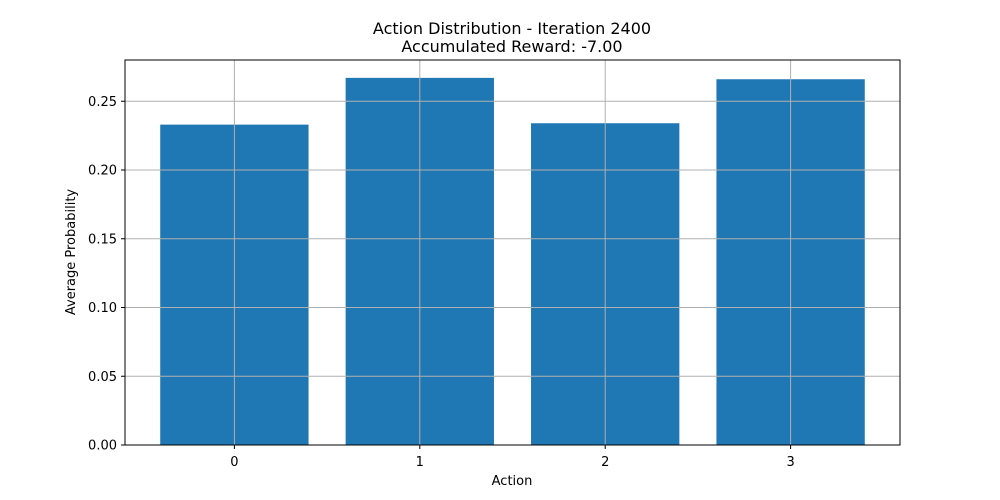 The width and height of the screenshot is (1000, 500). I want to click on chart-subtitle: Accumulated Reward: -7.00, so click(511, 46).